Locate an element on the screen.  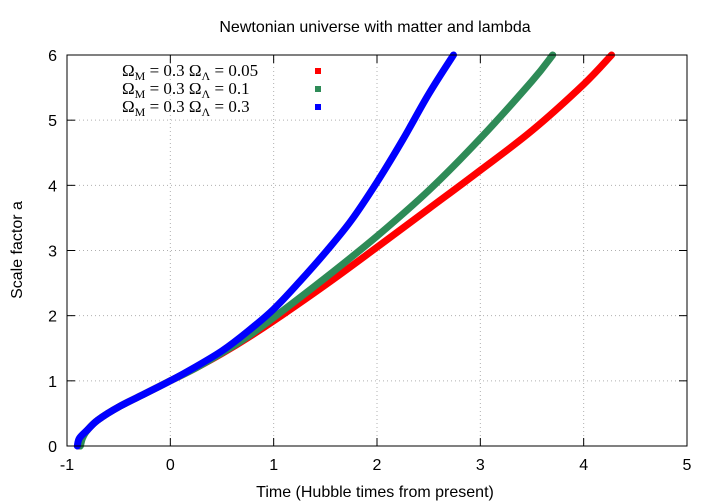
y-tick-label: 2 is located at coordinates (52, 317).